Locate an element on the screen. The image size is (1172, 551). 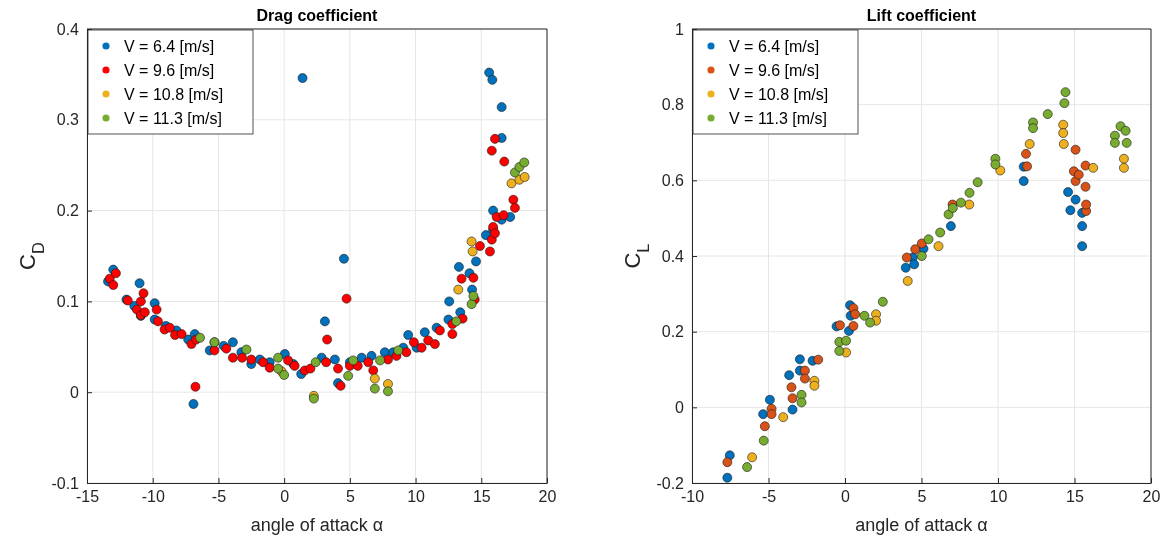
y-tick-label: 0.6 is located at coordinates (673, 180).